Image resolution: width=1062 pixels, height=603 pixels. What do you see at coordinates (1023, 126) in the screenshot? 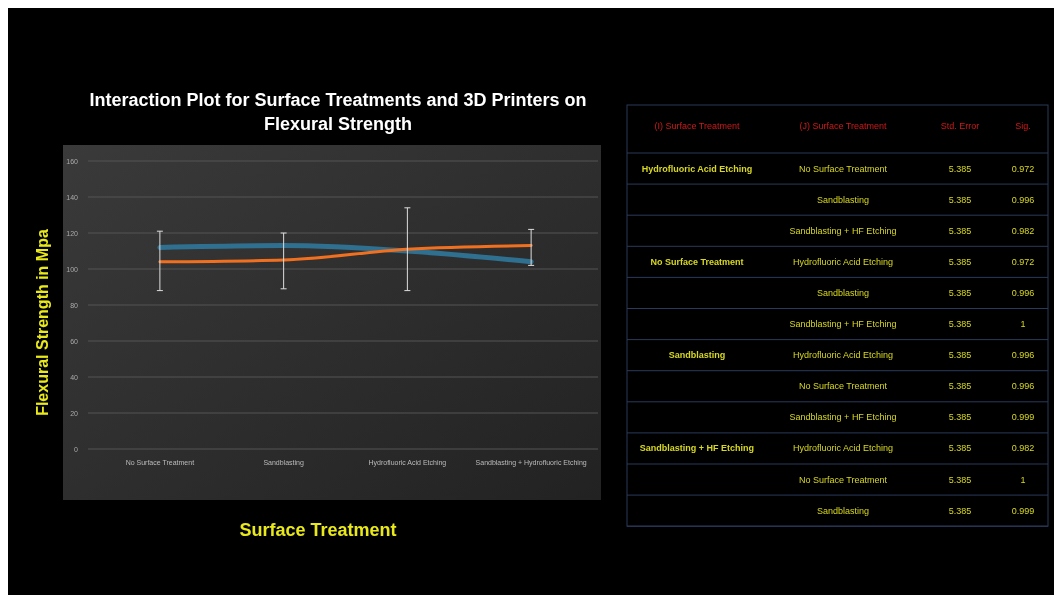
I see `category-label: Sig.` at bounding box center [1023, 126].